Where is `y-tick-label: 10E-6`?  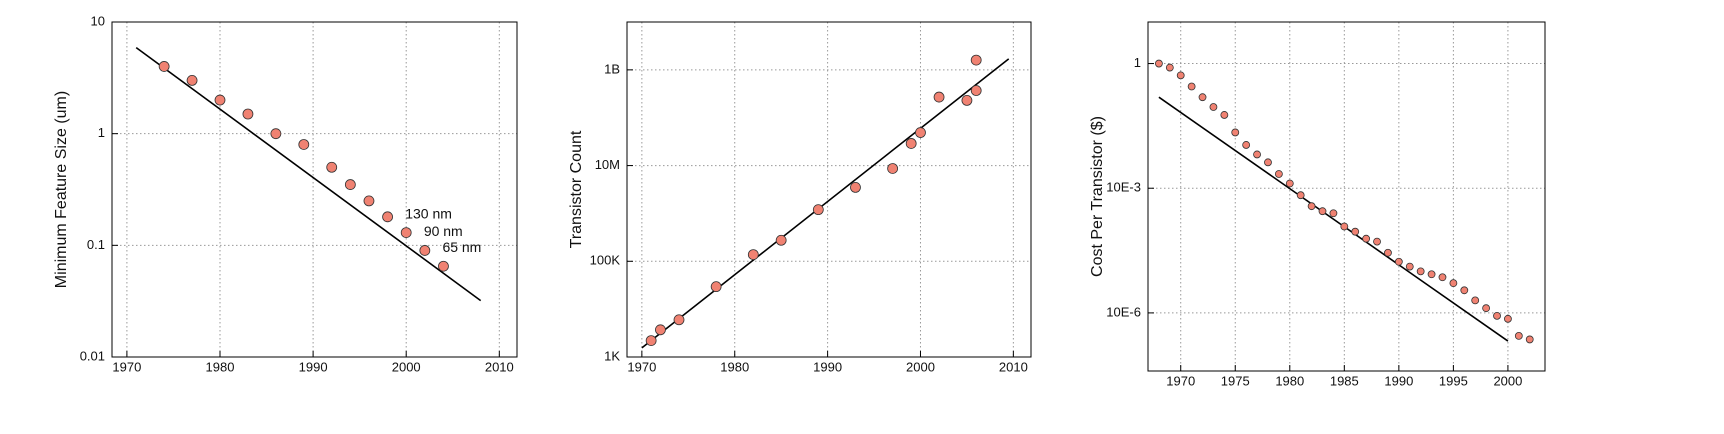 y-tick-label: 10E-6 is located at coordinates (1123, 311).